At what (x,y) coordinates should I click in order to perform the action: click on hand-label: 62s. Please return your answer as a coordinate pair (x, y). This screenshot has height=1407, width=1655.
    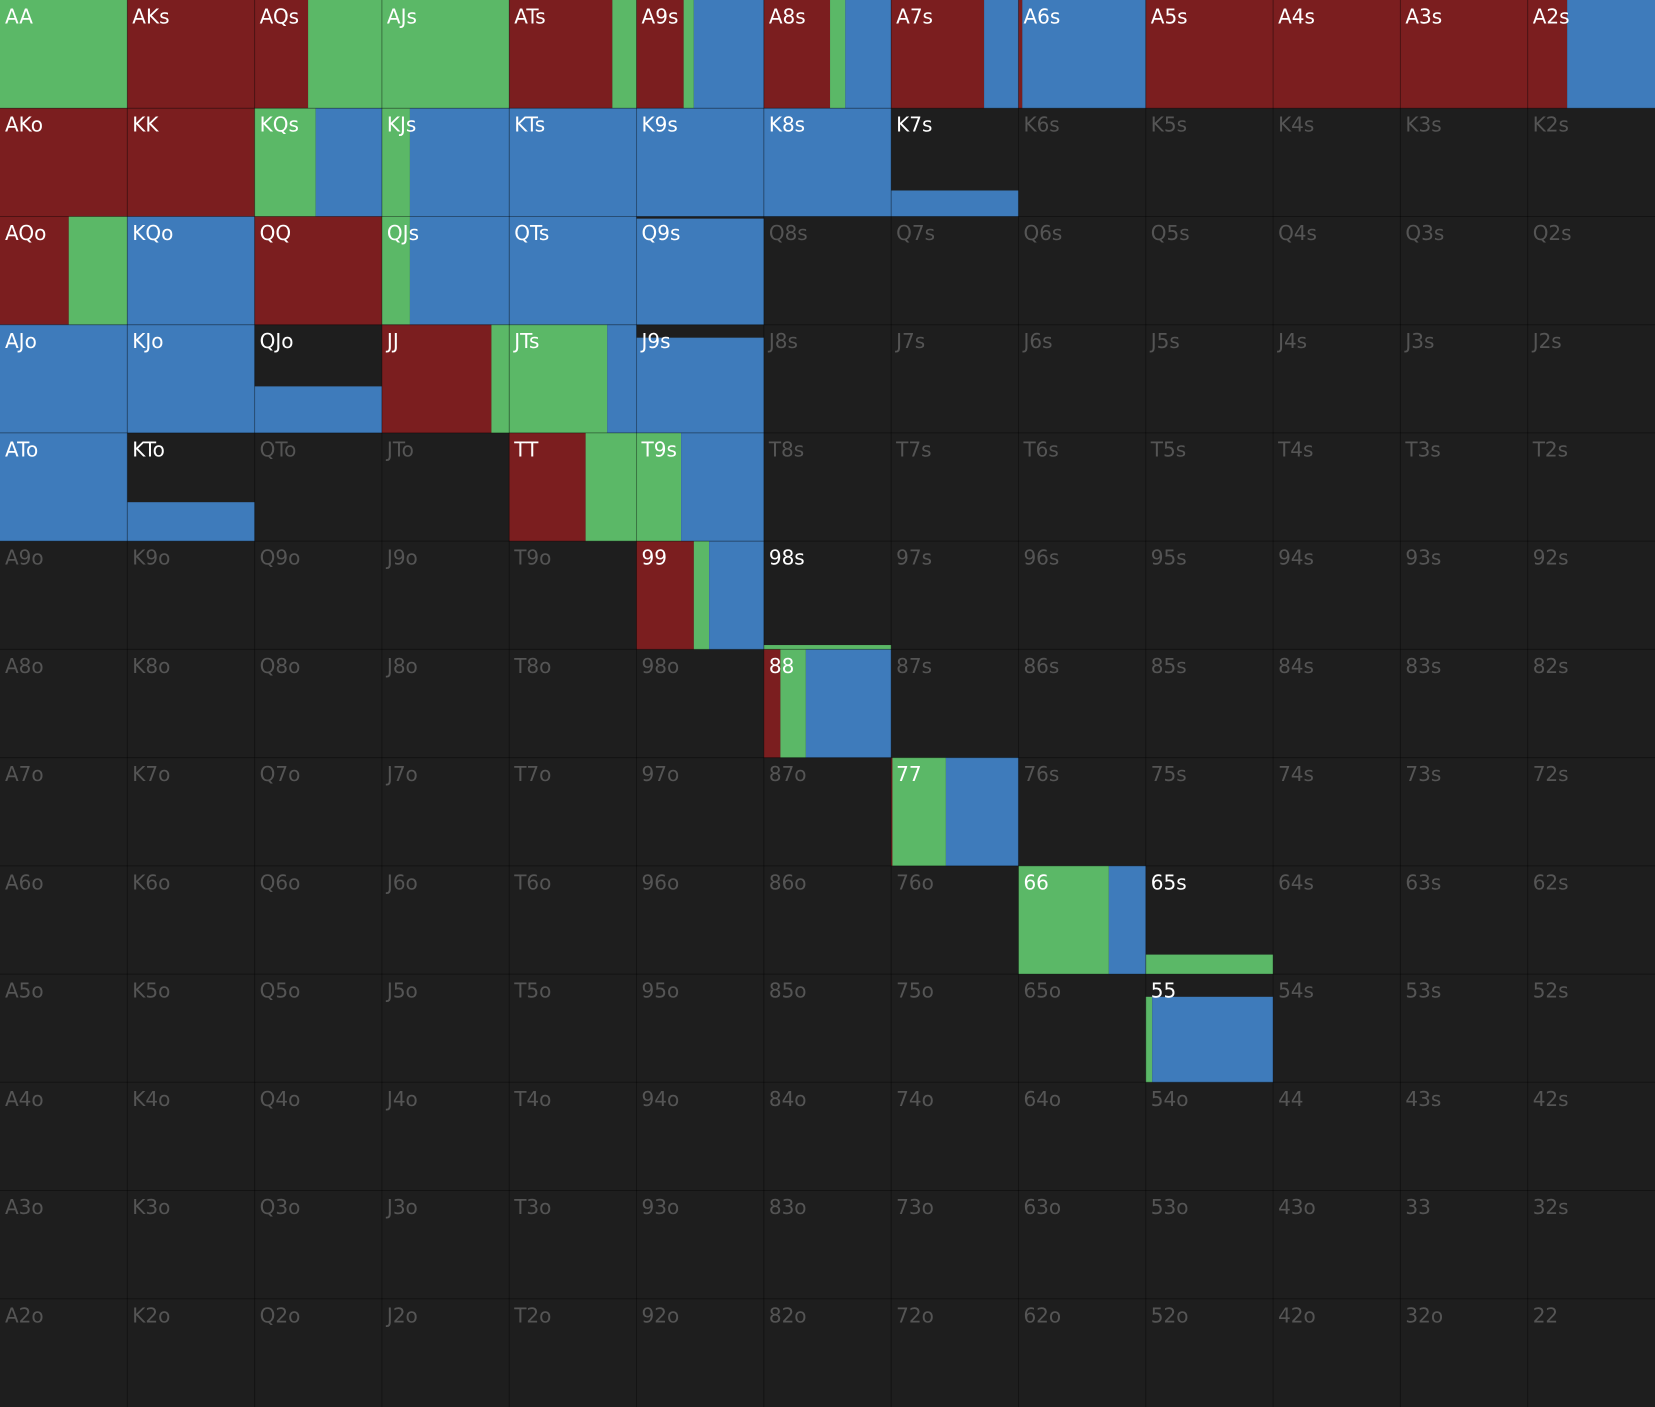
    Looking at the image, I should click on (1551, 882).